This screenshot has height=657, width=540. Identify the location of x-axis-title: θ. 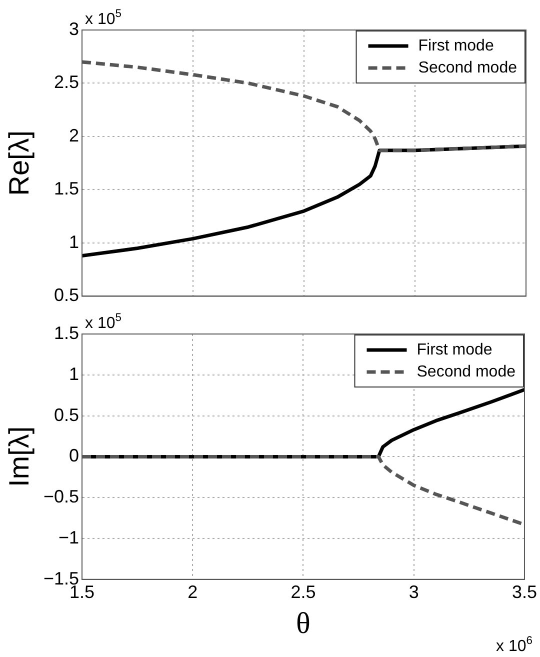
(303, 623).